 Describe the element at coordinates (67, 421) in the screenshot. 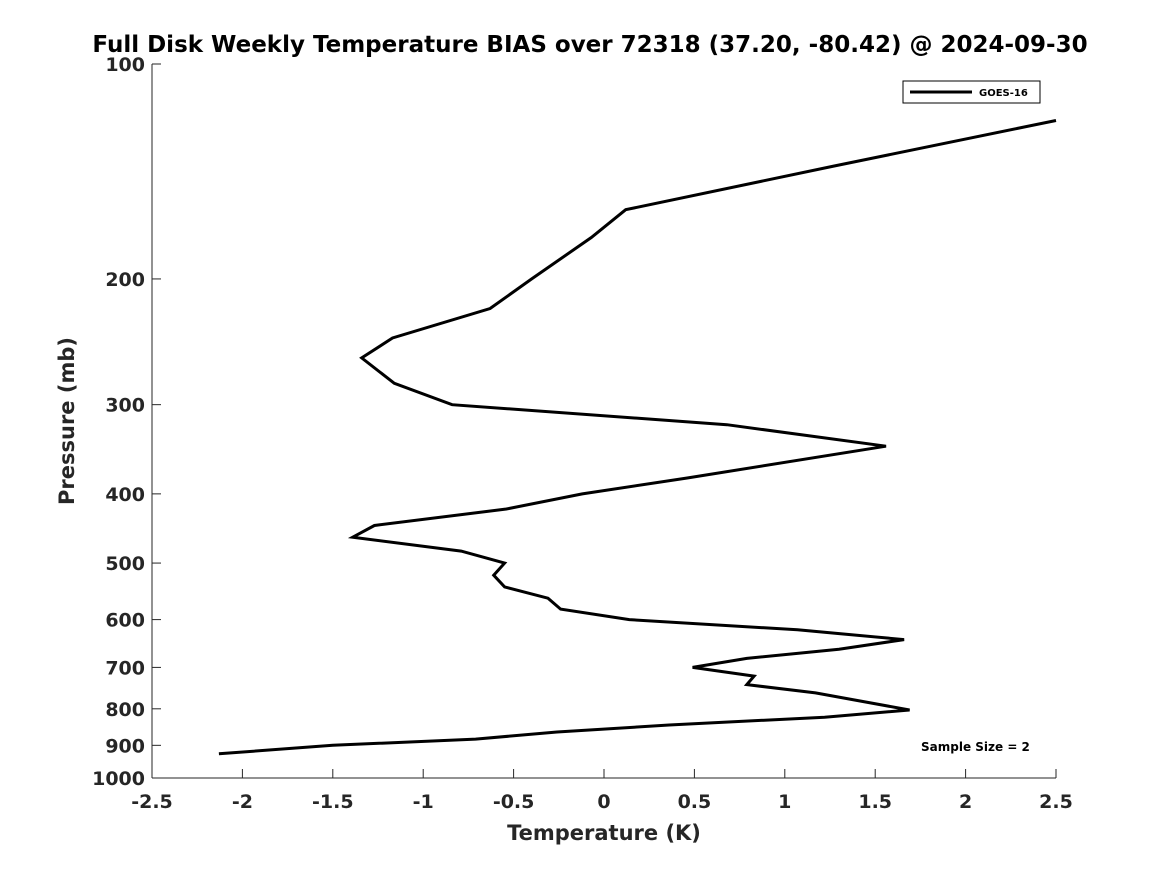

I see `y-axis-label: Pressure (mb)` at that location.